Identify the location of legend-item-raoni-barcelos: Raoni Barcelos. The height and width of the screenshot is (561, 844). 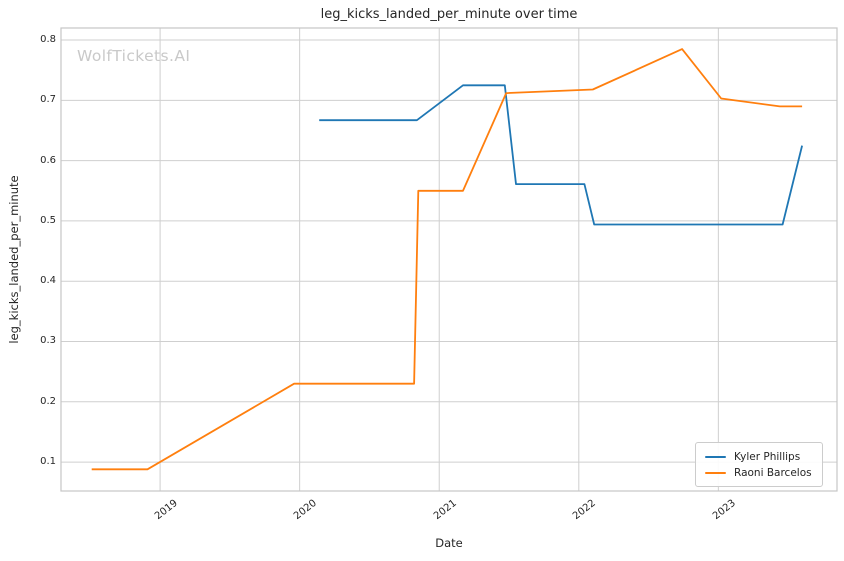
(758, 472).